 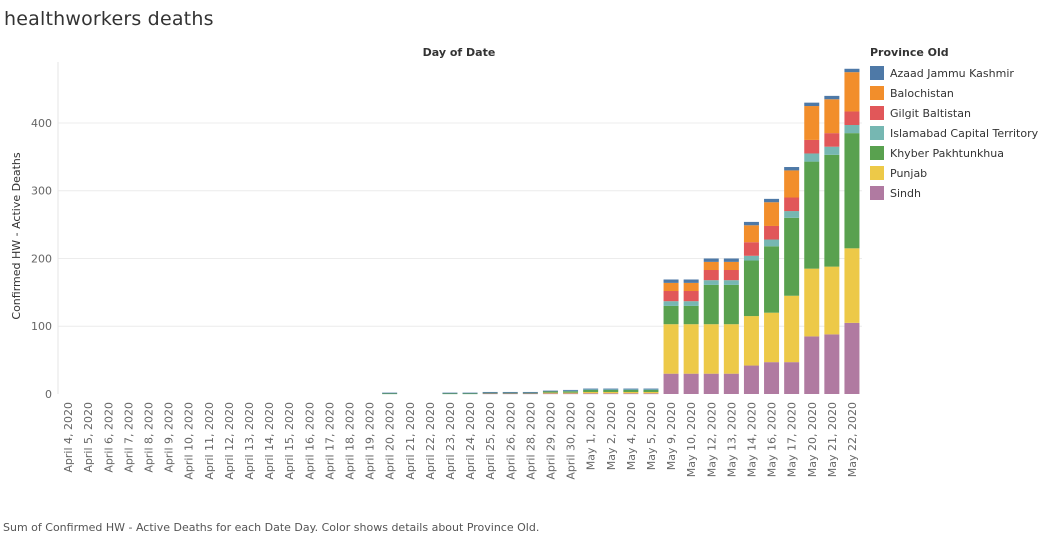 What do you see at coordinates (390, 441) in the screenshot?
I see `x-tick-label: April 20, 2020` at bounding box center [390, 441].